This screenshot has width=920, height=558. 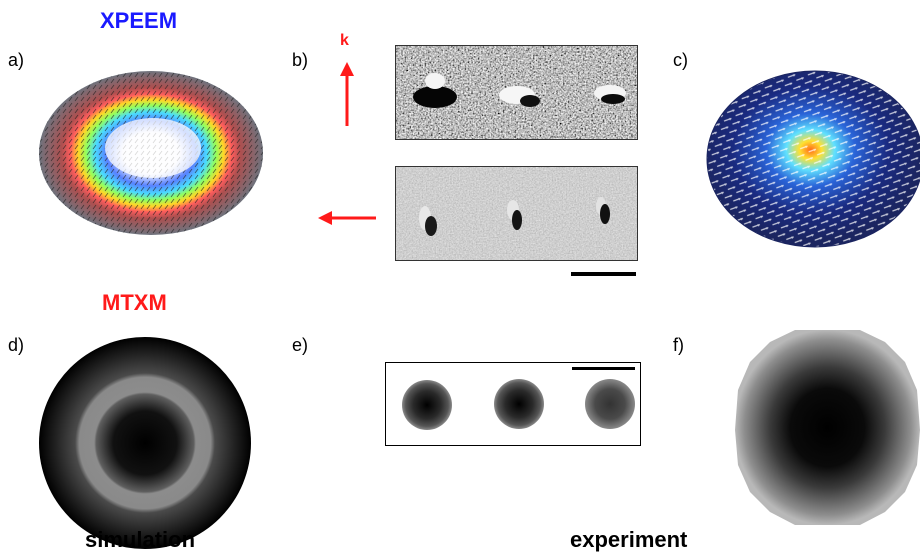 What do you see at coordinates (347, 94) in the screenshot?
I see `k-up-arrow-icon` at bounding box center [347, 94].